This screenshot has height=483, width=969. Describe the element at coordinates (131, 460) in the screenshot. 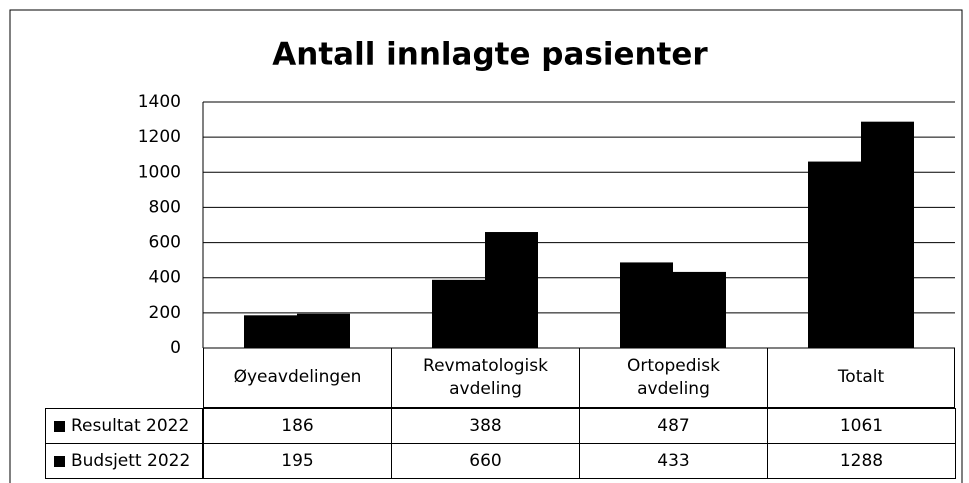

I see `legend-label: Budsjett 2022` at that location.